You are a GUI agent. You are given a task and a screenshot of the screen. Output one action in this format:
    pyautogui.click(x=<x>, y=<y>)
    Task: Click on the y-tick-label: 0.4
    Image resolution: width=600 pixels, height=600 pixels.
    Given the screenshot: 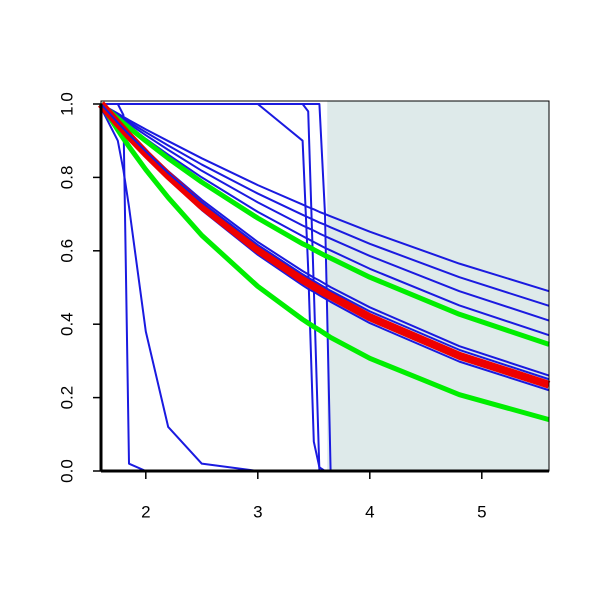 What is the action you would take?
    pyautogui.click(x=66, y=324)
    